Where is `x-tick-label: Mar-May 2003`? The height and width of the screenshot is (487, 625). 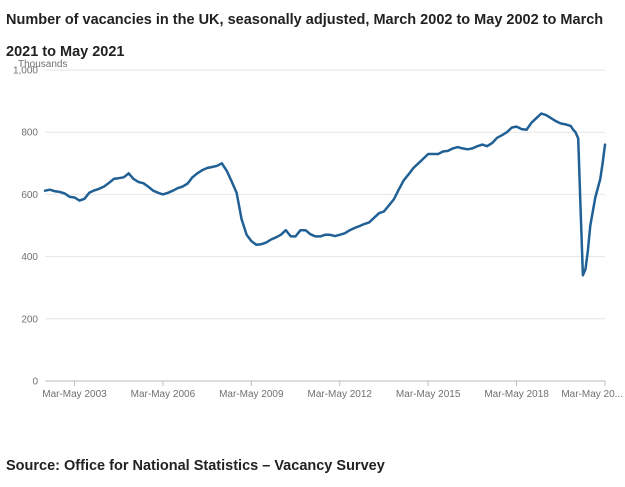
x-tick-label: Mar-May 2003 is located at coordinates (74, 394).